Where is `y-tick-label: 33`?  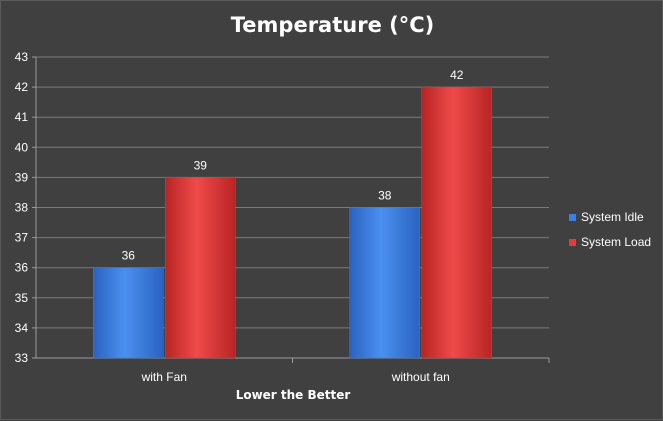
y-tick-label: 33 is located at coordinates (22, 358).